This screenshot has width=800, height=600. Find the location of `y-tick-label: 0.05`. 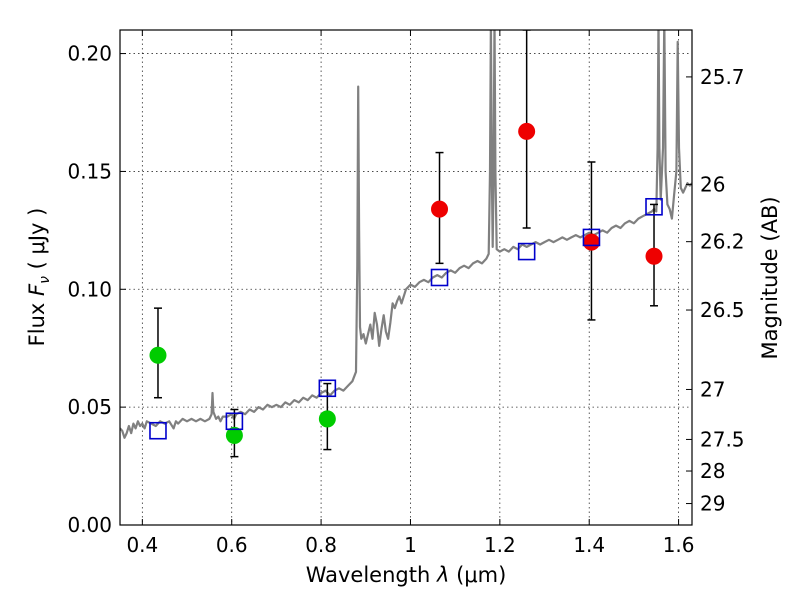

y-tick-label: 0.05 is located at coordinates (89, 407).